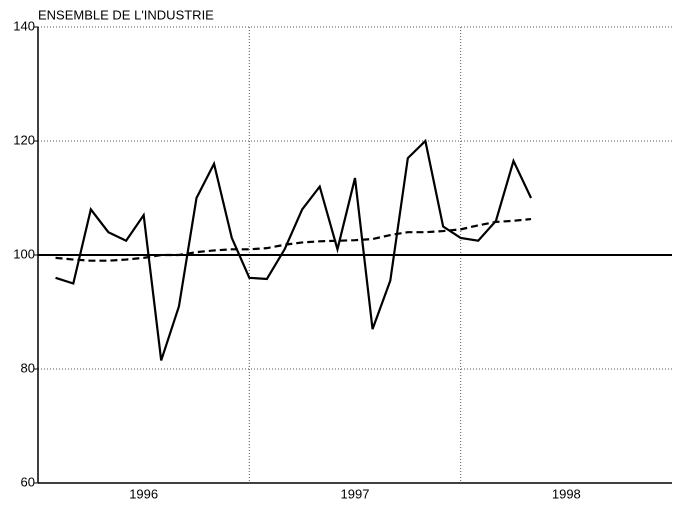 This screenshot has height=512, width=673. I want to click on y-tick-label: 60, so click(28, 481).